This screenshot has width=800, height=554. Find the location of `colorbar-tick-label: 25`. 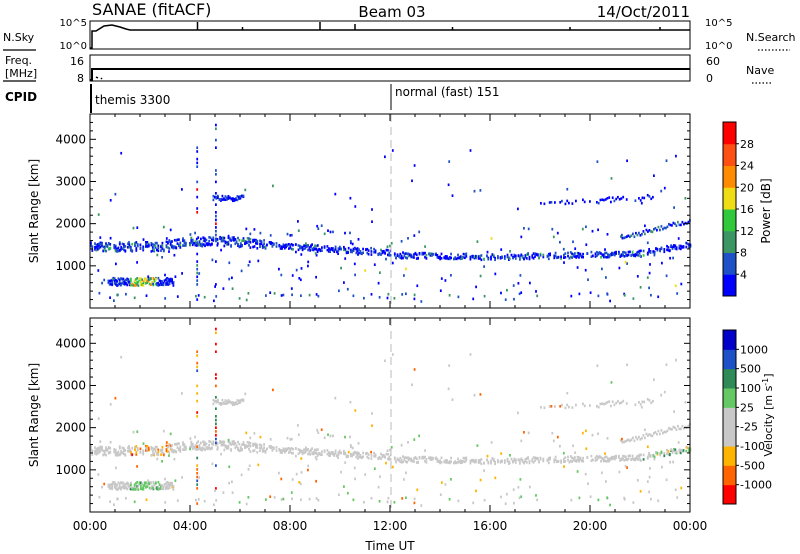

colorbar-tick-label: 25 is located at coordinates (747, 407).